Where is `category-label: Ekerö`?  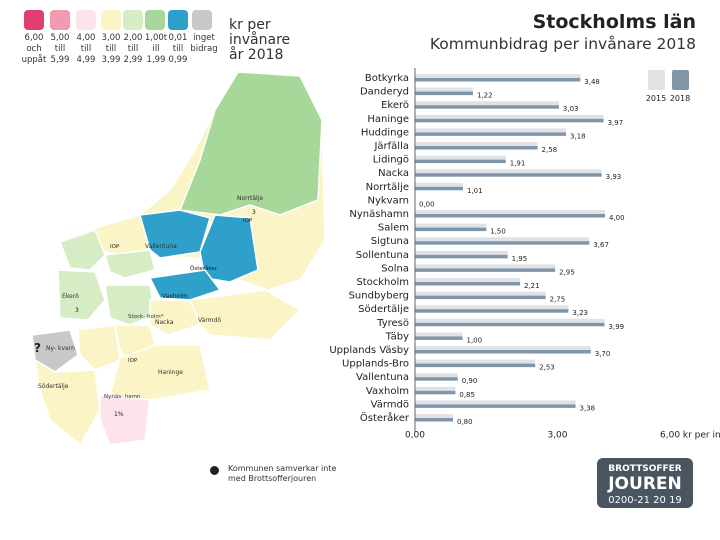
category-label: Ekerö is located at coordinates (395, 105).